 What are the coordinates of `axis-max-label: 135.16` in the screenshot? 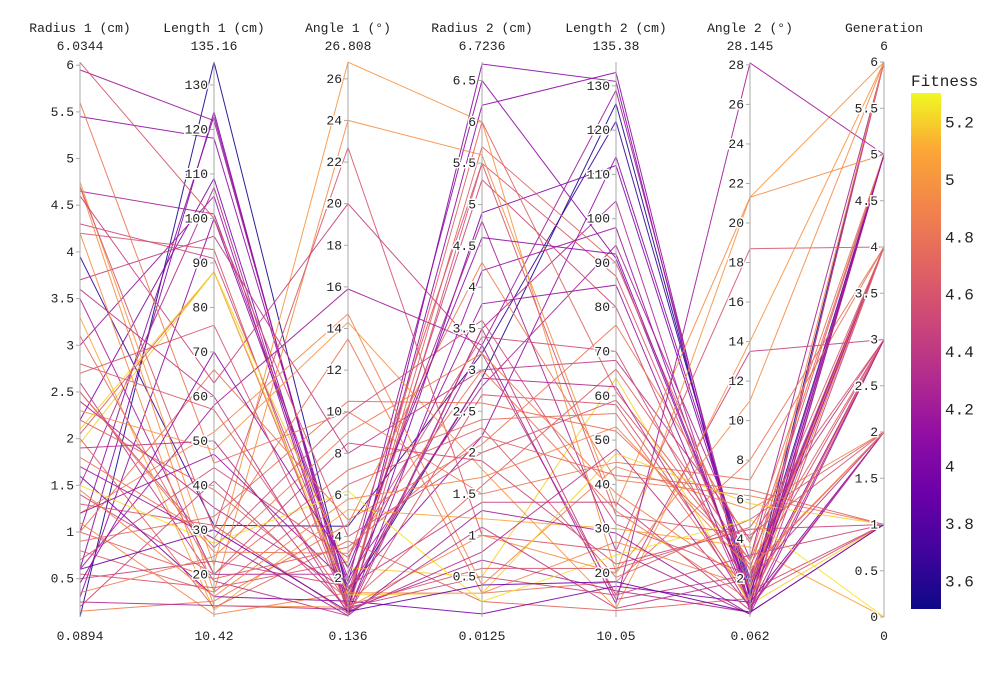 It's located at (214, 46).